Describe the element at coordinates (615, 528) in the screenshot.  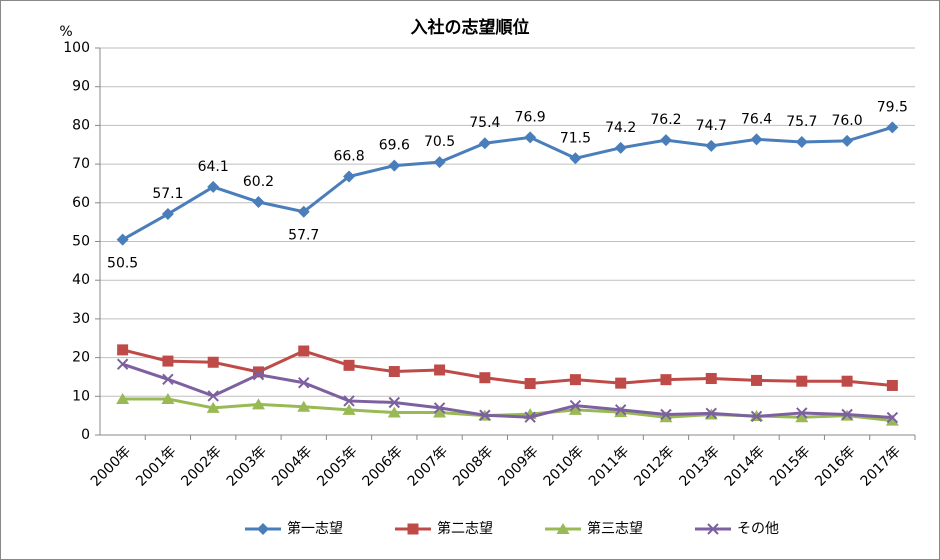
I see `legend-label: 第三志望` at that location.